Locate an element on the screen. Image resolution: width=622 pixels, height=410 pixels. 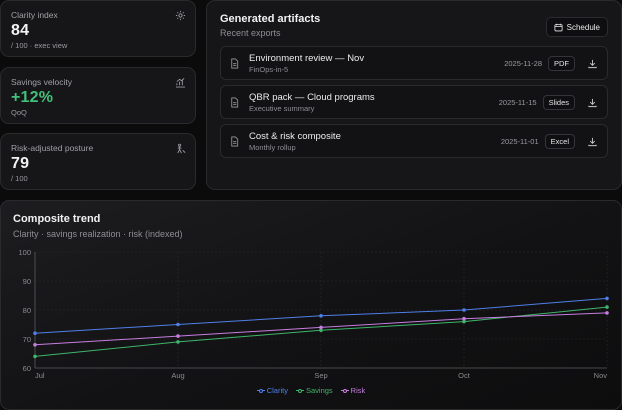
y-tick-label: 60 is located at coordinates (27, 368).